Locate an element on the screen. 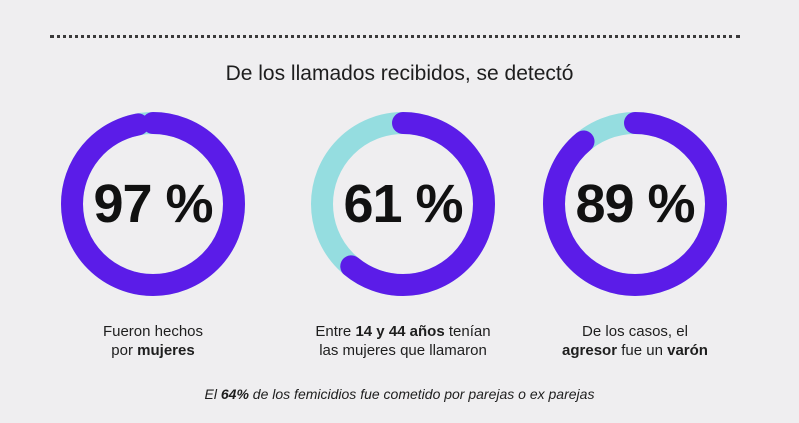 Image resolution: width=799 pixels, height=423 pixels. stat-ring-2: 61 % is located at coordinates (403, 204).